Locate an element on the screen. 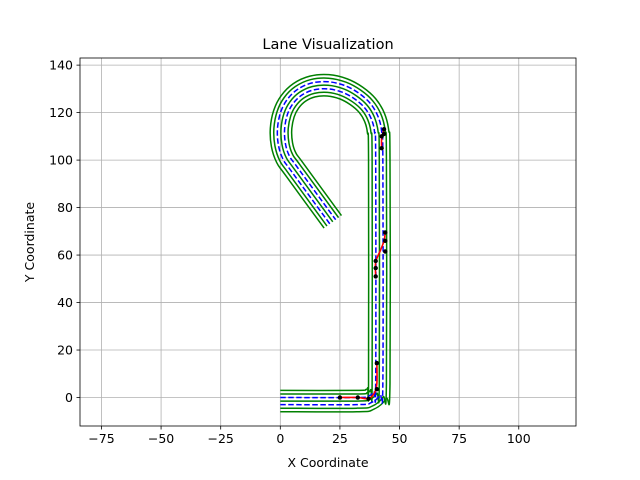 This screenshot has height=480, width=640. y-tick-label: 60 is located at coordinates (65, 255).